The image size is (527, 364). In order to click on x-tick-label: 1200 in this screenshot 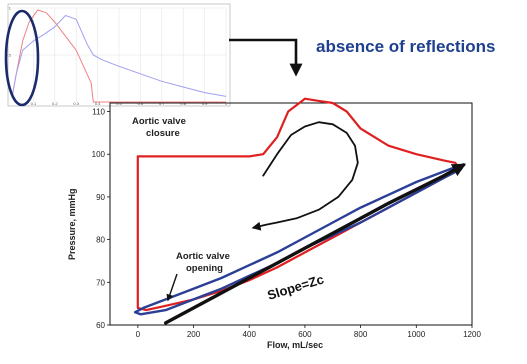, I will do `click(472, 334)`.